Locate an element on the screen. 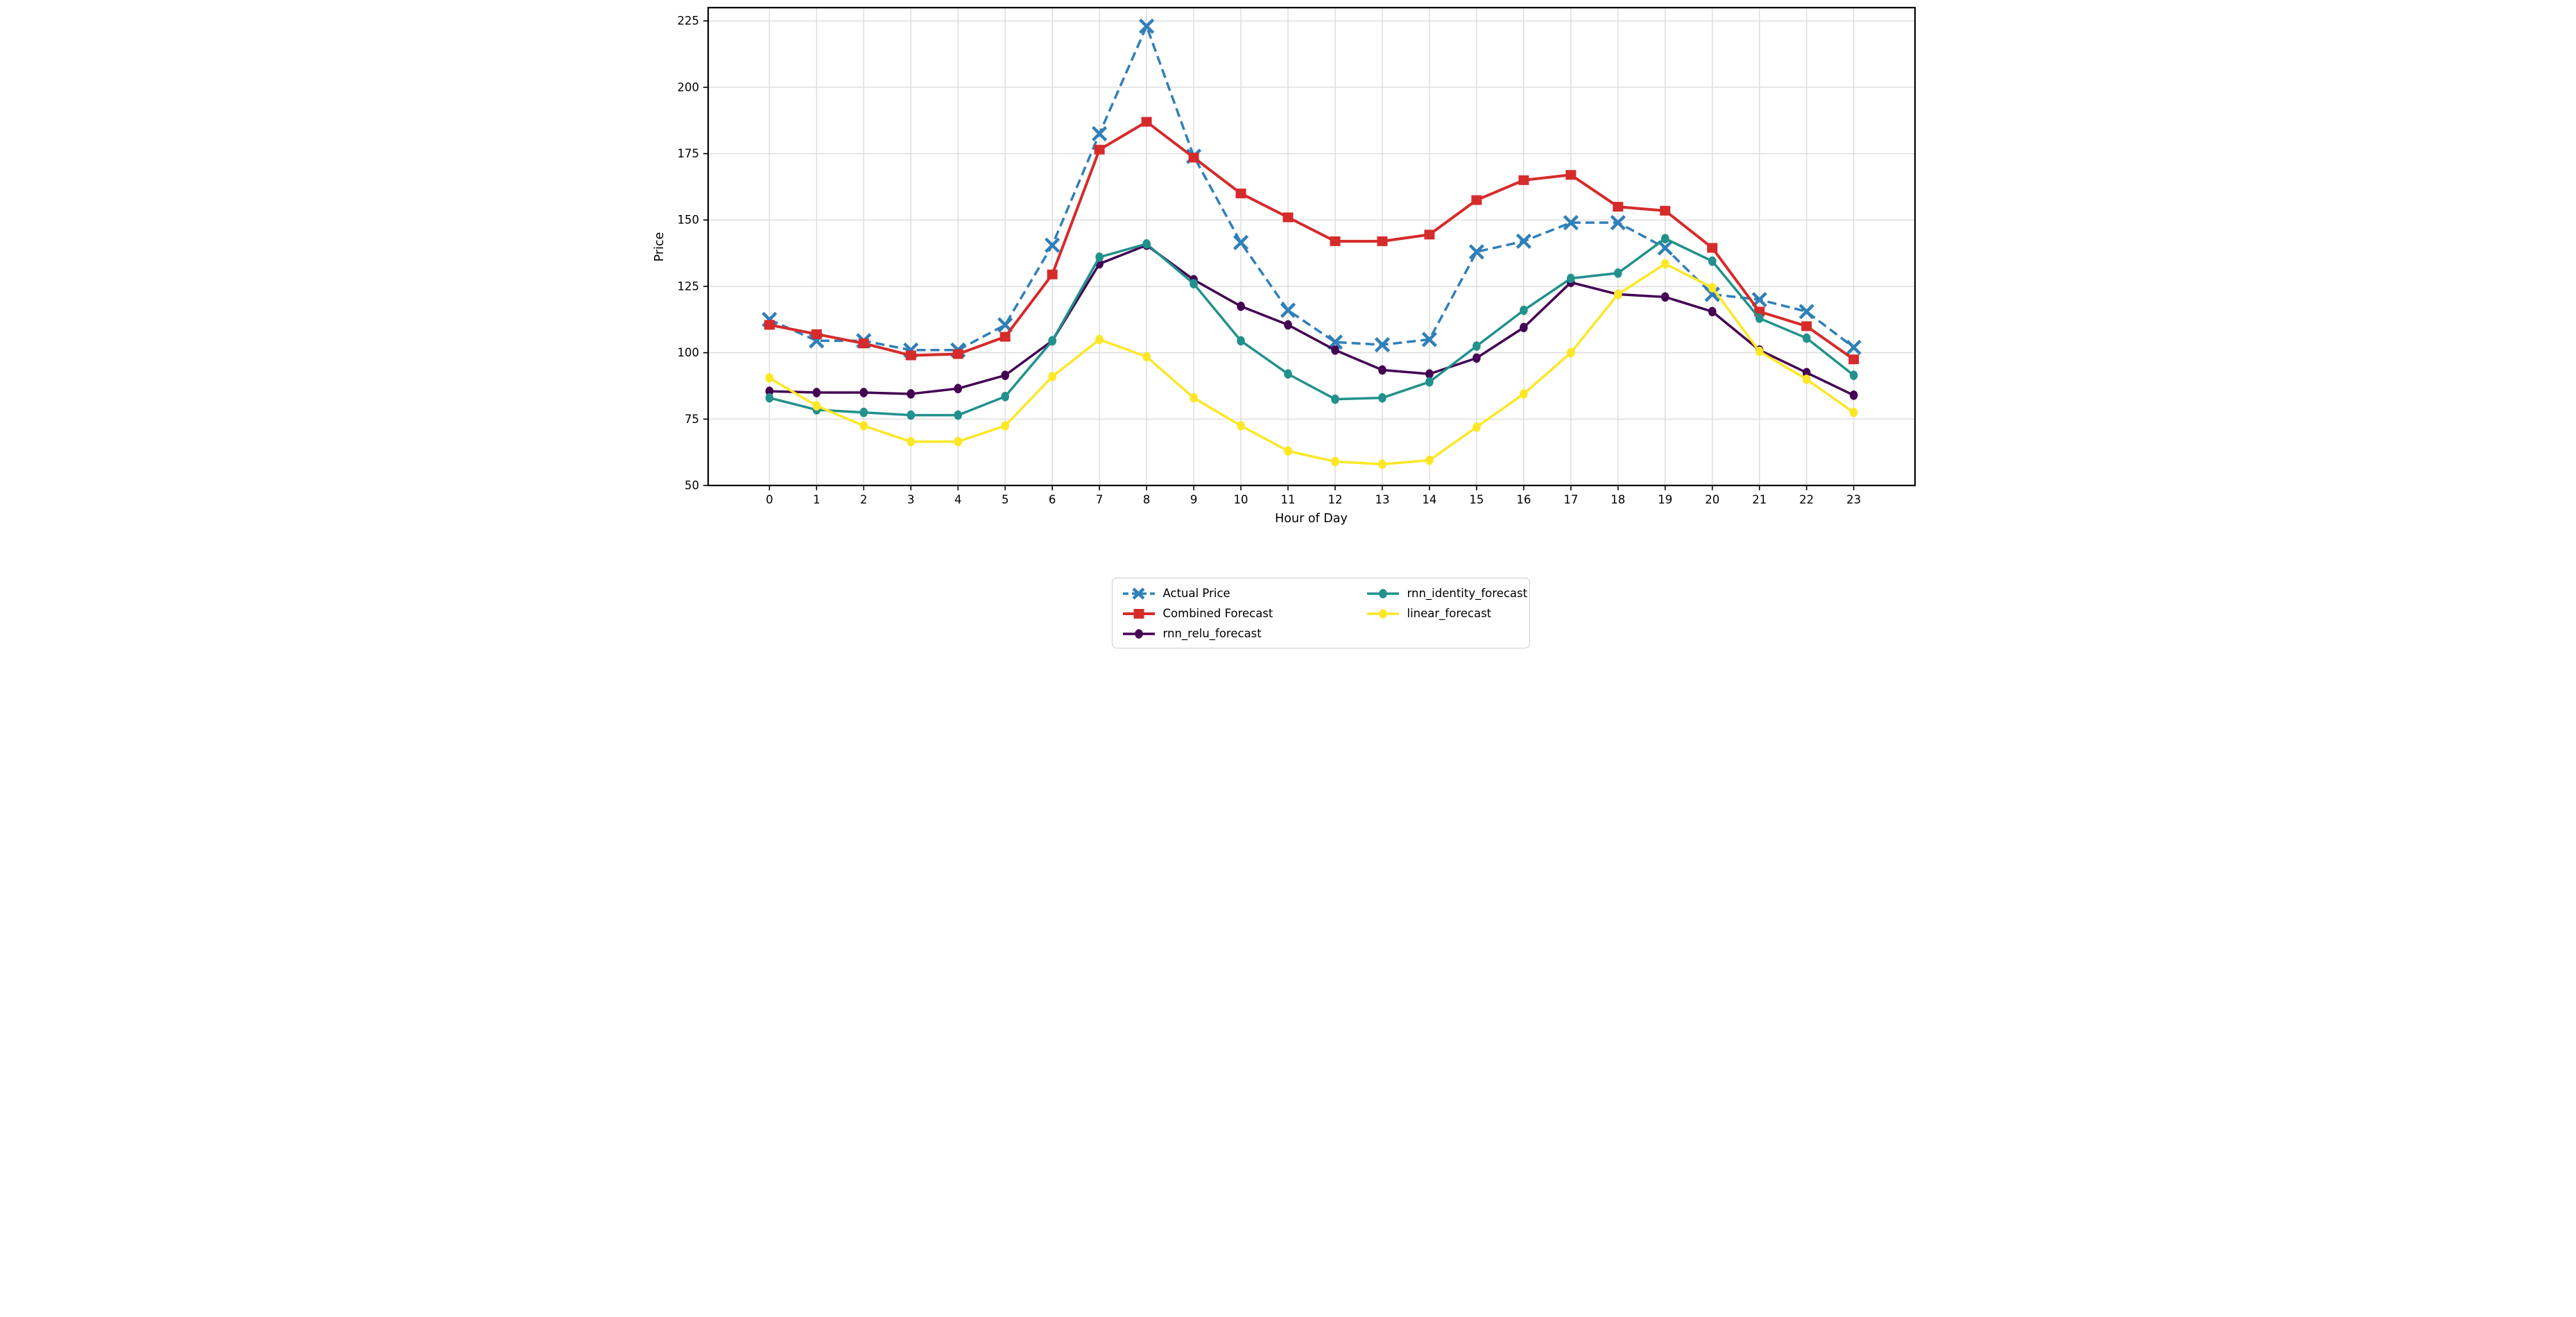 This screenshot has width=2576, height=1317. y-tick-label: 200 is located at coordinates (688, 87).